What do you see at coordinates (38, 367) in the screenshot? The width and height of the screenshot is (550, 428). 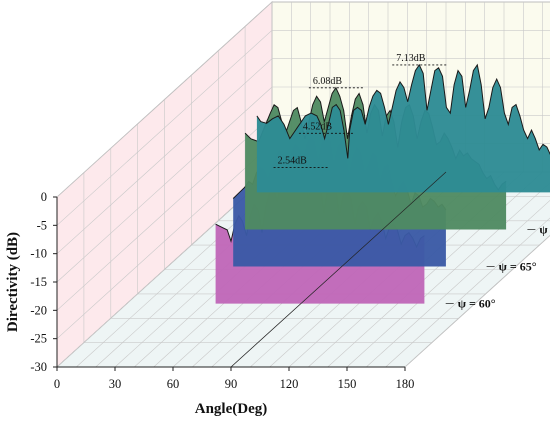 I see `y-tick-label: -30` at bounding box center [38, 367].